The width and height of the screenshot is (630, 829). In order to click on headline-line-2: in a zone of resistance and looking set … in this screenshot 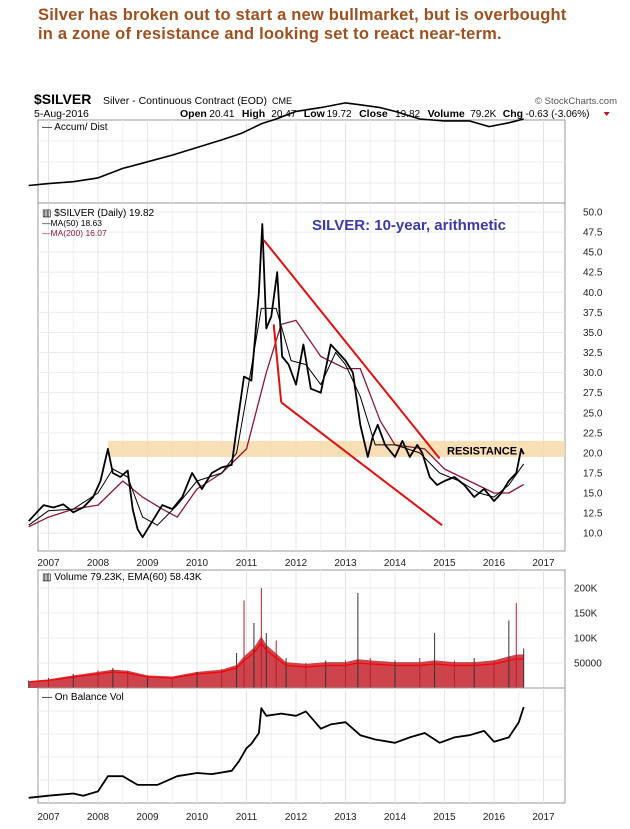, I will do `click(270, 34)`.